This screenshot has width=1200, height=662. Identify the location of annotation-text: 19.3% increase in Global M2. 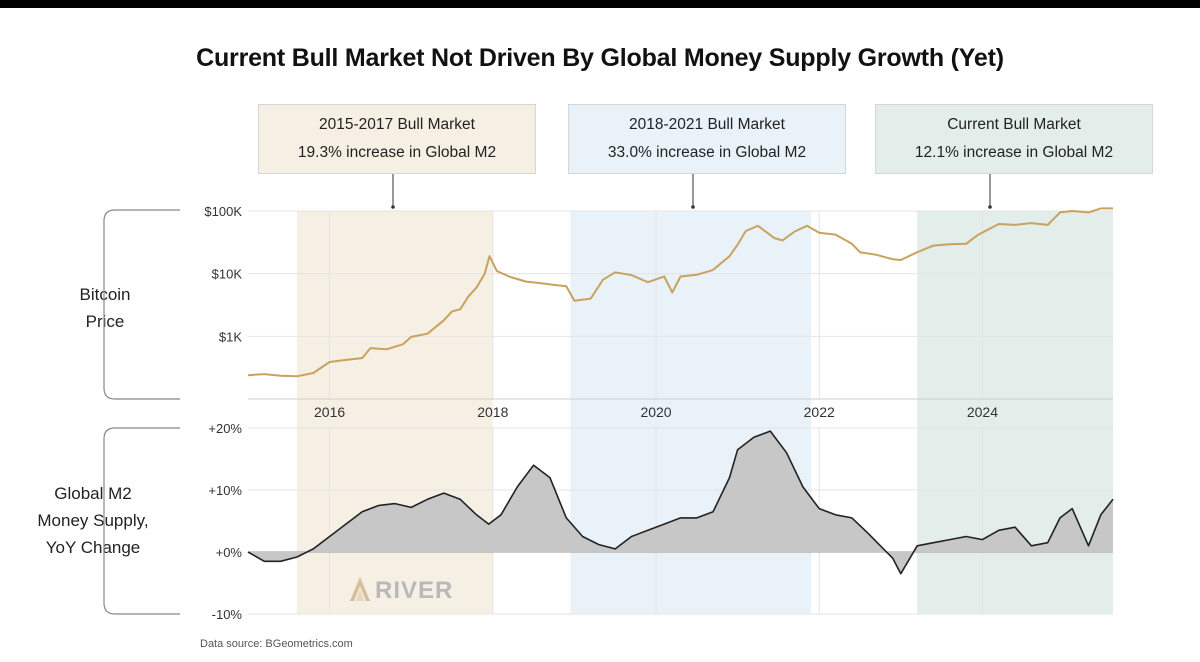
(397, 152).